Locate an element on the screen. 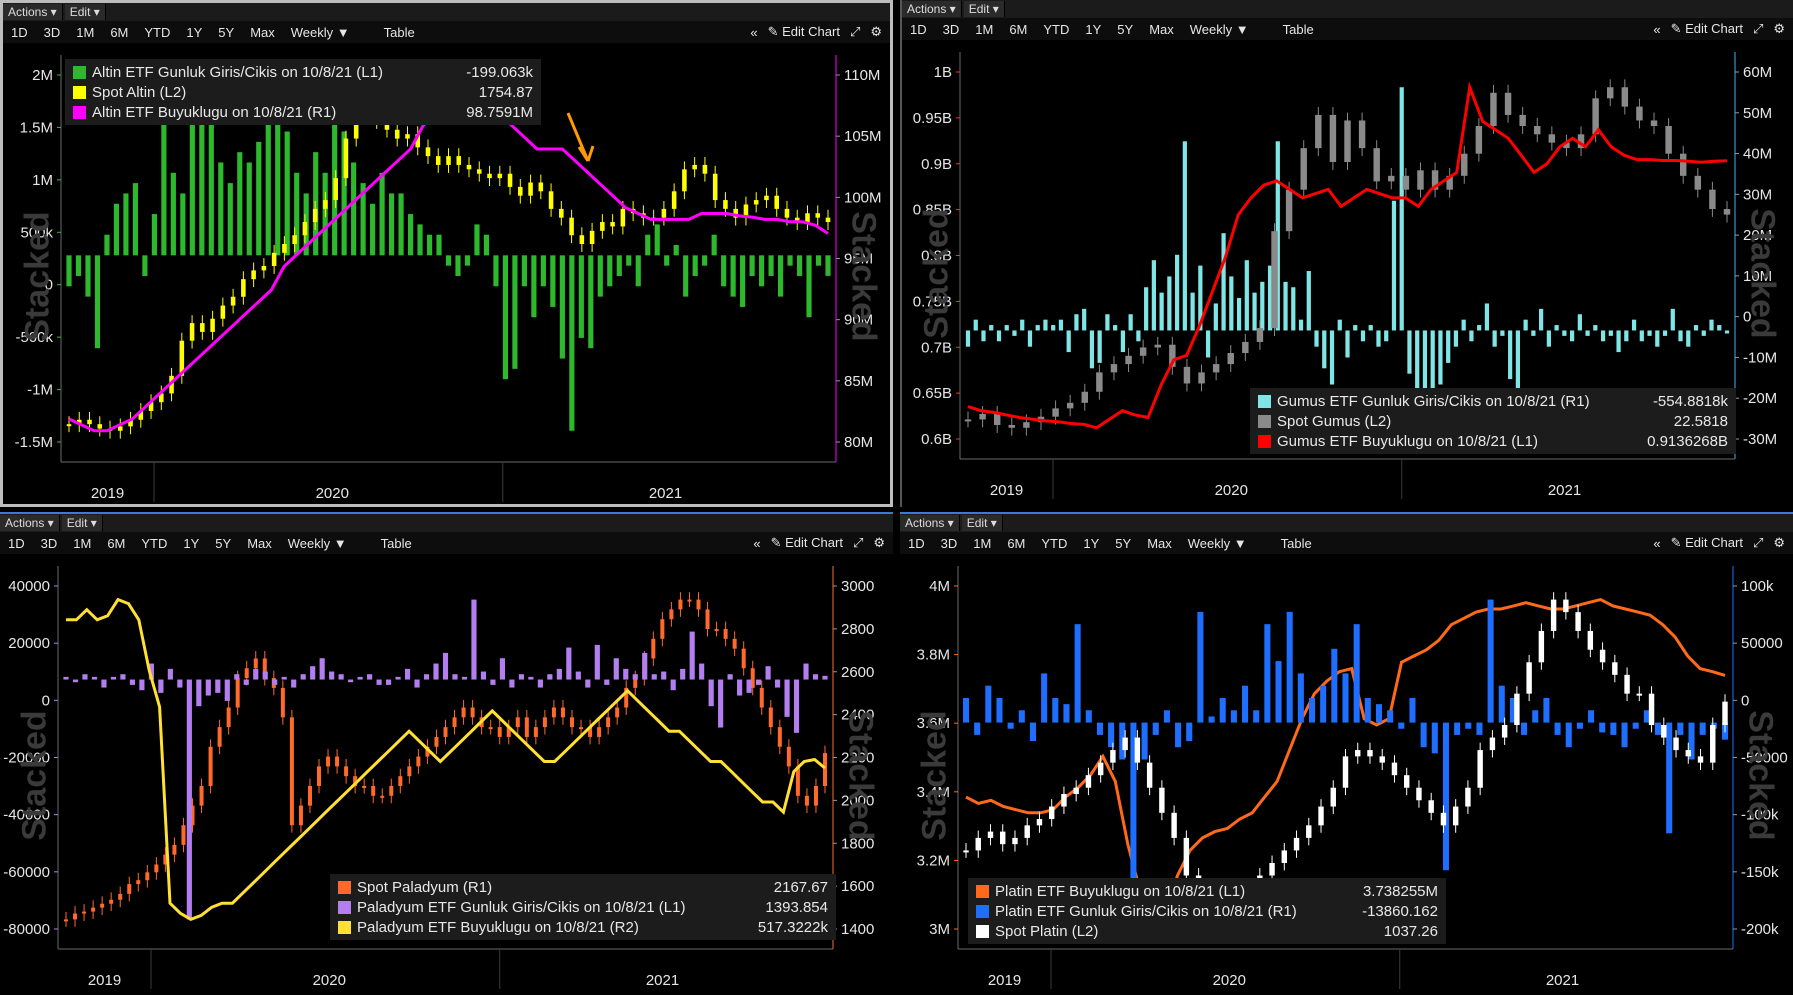 This screenshot has width=1793, height=995. x-tick-label: 2019 is located at coordinates (107, 493).